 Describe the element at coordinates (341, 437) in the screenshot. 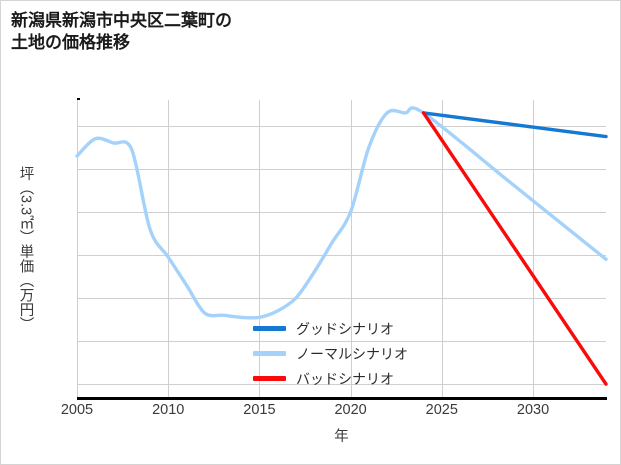

I see `x-axis-label: 年` at that location.